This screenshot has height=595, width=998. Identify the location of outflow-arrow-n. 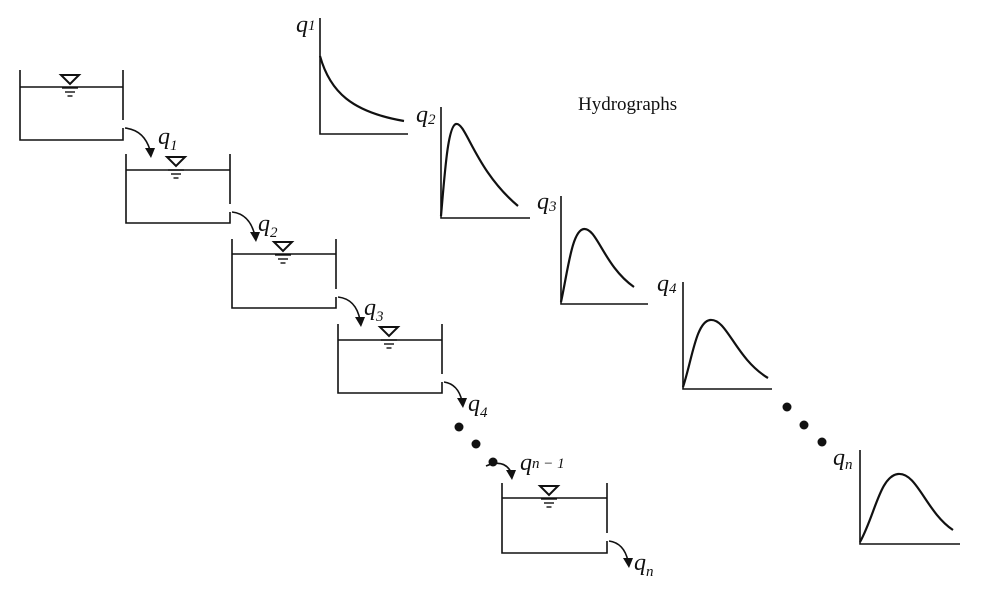
(620, 554).